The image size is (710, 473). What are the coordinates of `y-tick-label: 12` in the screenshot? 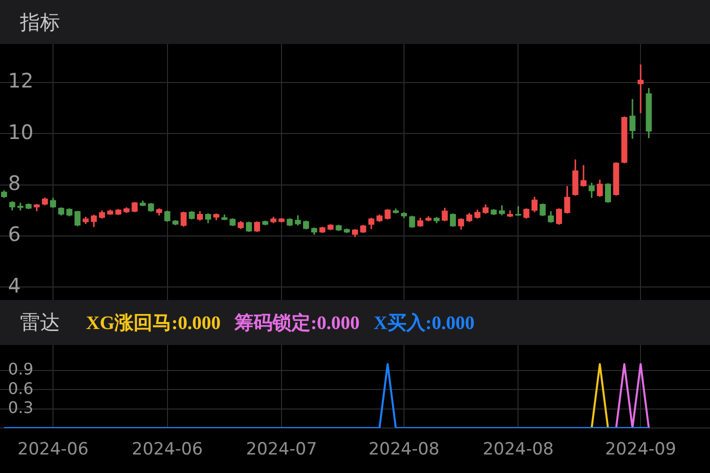 It's located at (21, 80).